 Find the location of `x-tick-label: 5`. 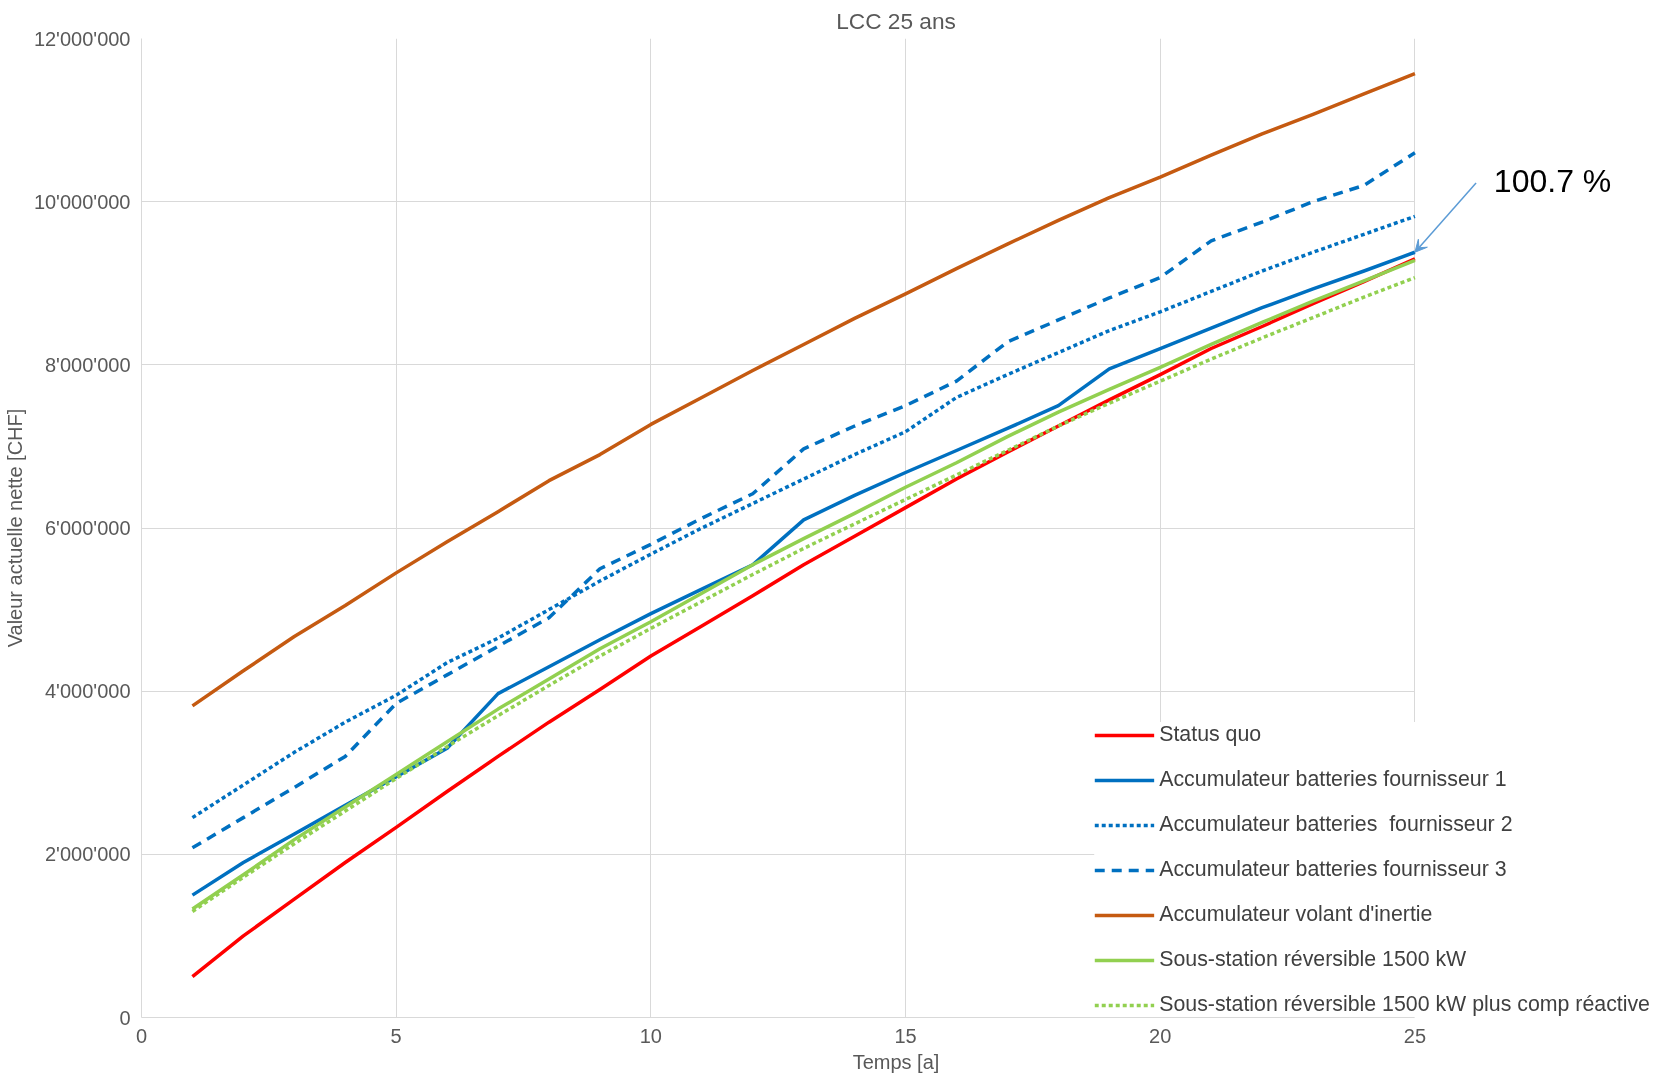

x-tick-label: 5 is located at coordinates (396, 1035).